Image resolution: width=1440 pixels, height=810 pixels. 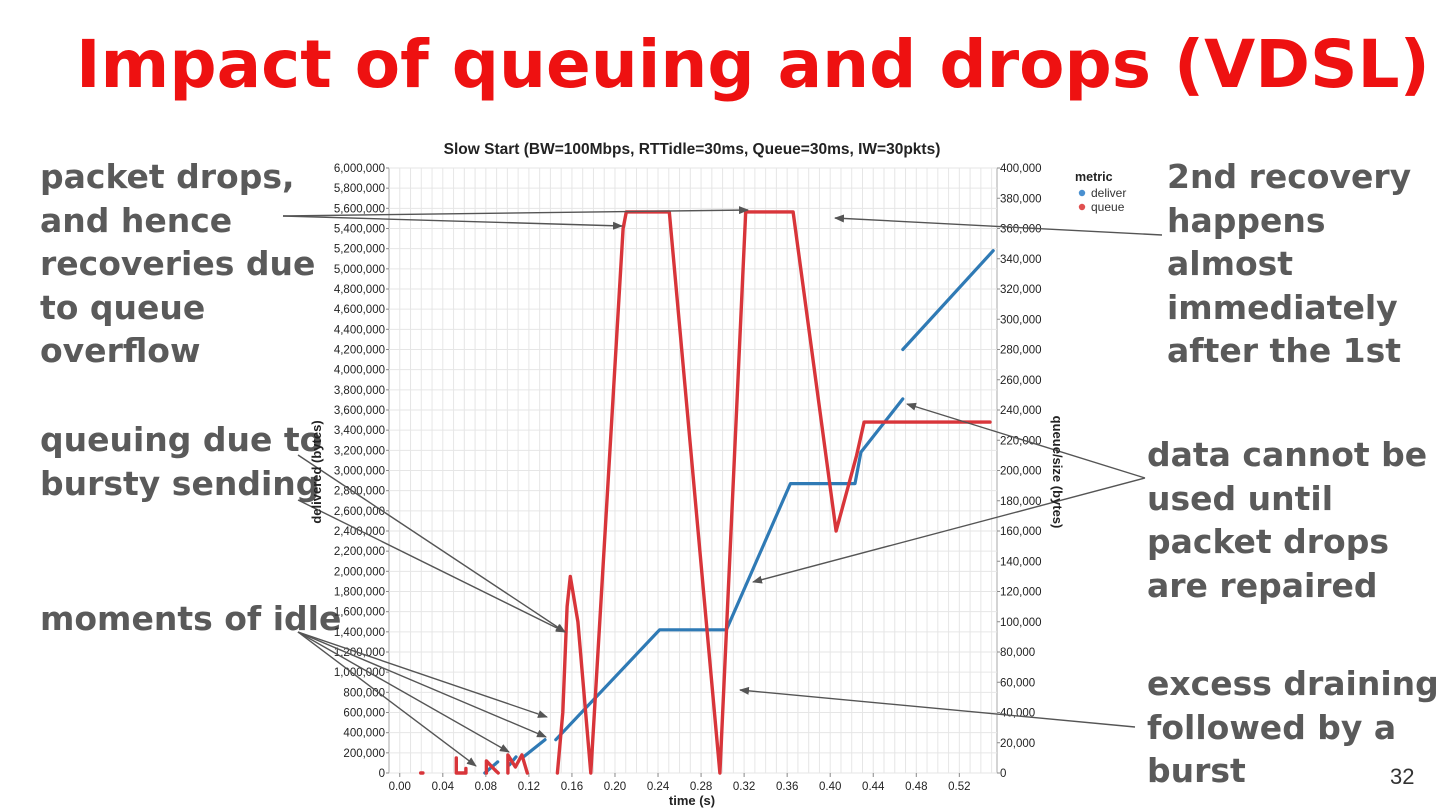 What do you see at coordinates (1108, 207) in the screenshot?
I see `legend-label-queue: queue` at bounding box center [1108, 207].